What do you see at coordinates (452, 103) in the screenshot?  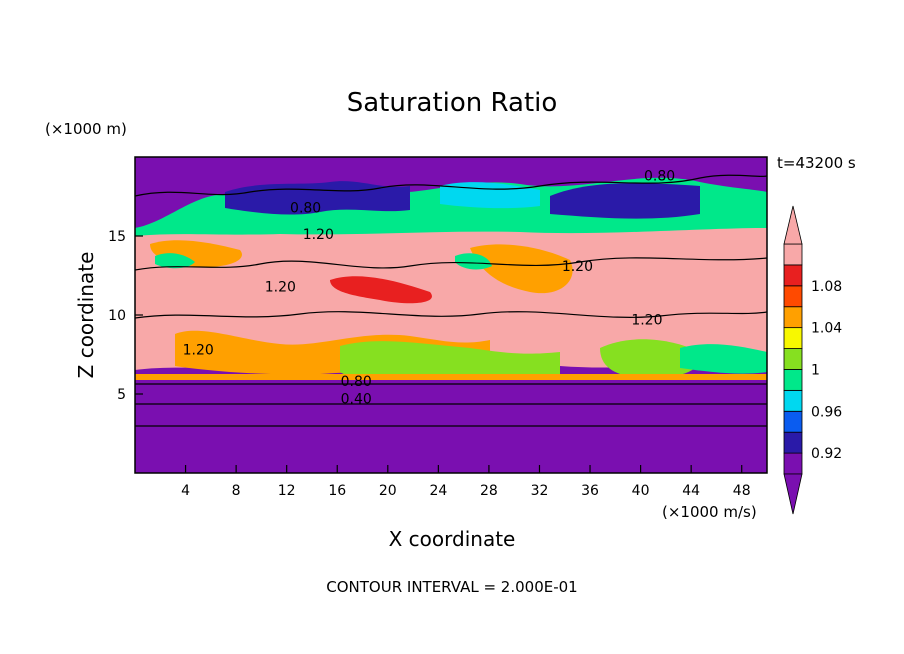 I see `chart-title: Saturation Ratio` at bounding box center [452, 103].